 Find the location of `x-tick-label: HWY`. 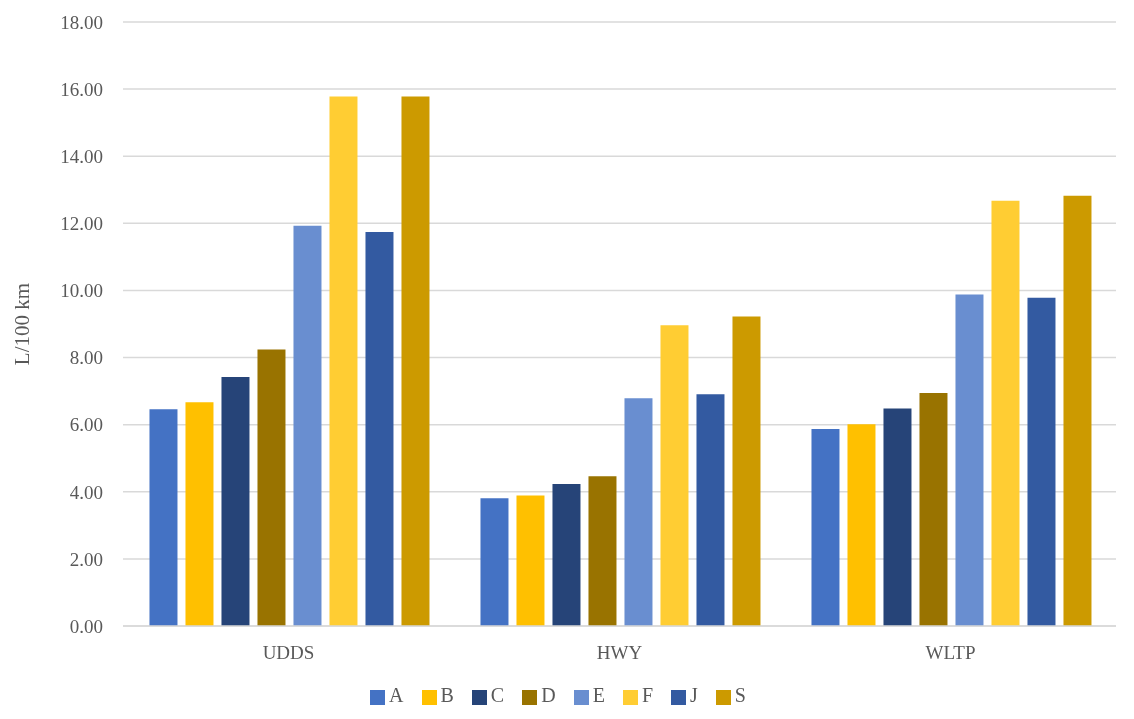

x-tick-label: HWY is located at coordinates (619, 653).